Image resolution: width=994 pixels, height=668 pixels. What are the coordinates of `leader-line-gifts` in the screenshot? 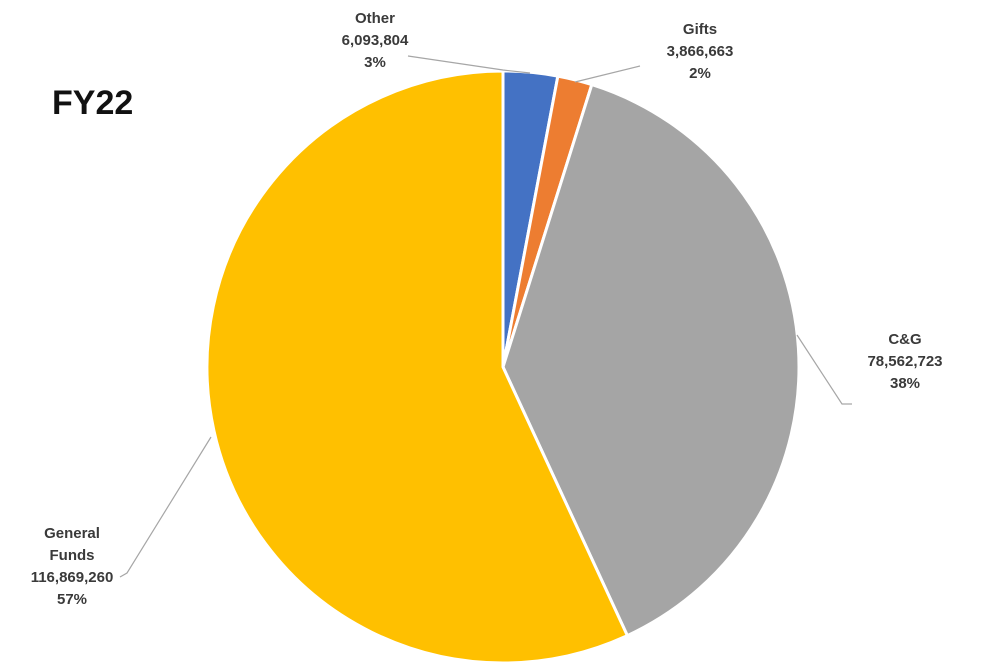 It's located at (607, 74).